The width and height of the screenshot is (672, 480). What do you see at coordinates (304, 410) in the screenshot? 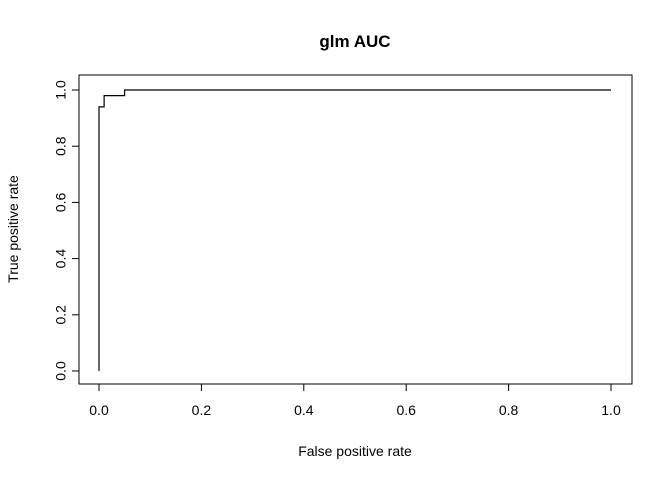
I see `x-tick-label: 0.4` at bounding box center [304, 410].